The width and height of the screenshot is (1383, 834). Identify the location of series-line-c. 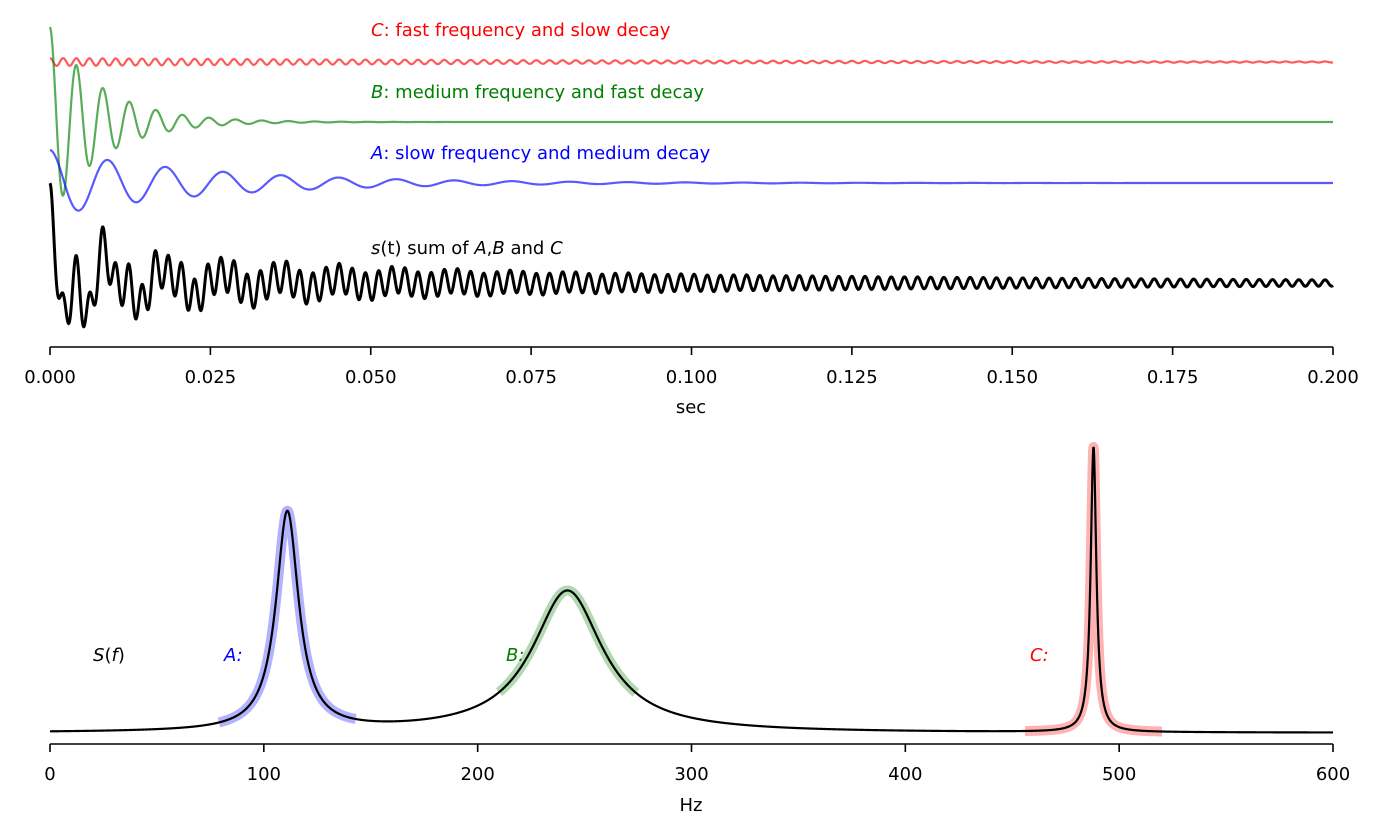
(691, 62).